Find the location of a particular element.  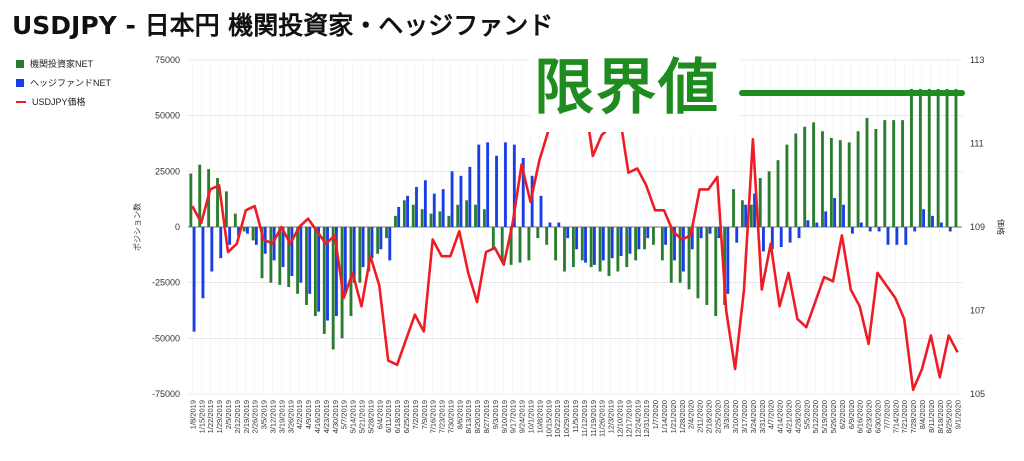

legend-item-price: USDJPY価格 is located at coordinates (63, 101).